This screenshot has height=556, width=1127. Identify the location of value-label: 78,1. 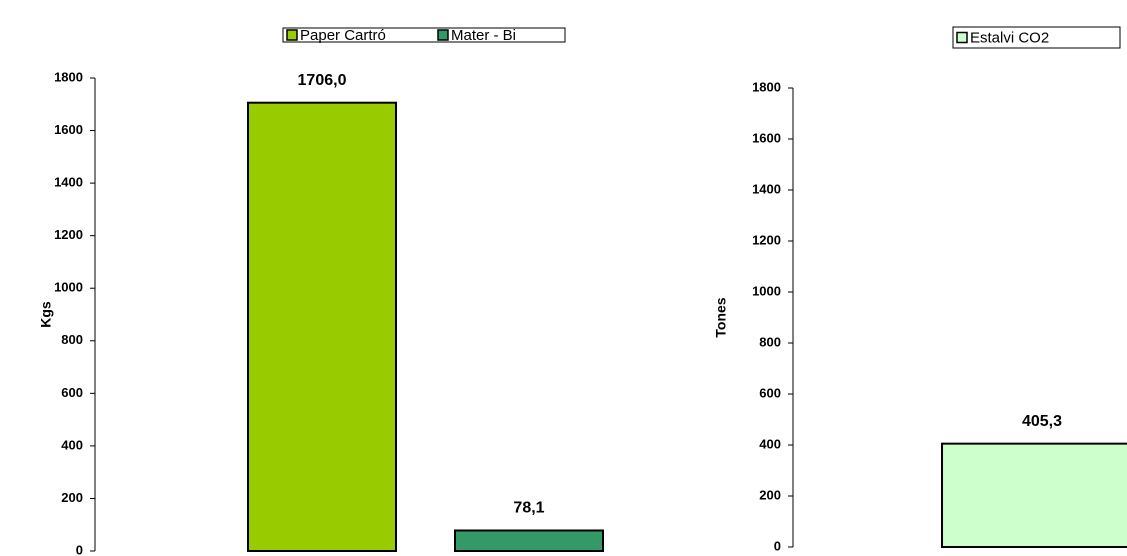
(528, 508).